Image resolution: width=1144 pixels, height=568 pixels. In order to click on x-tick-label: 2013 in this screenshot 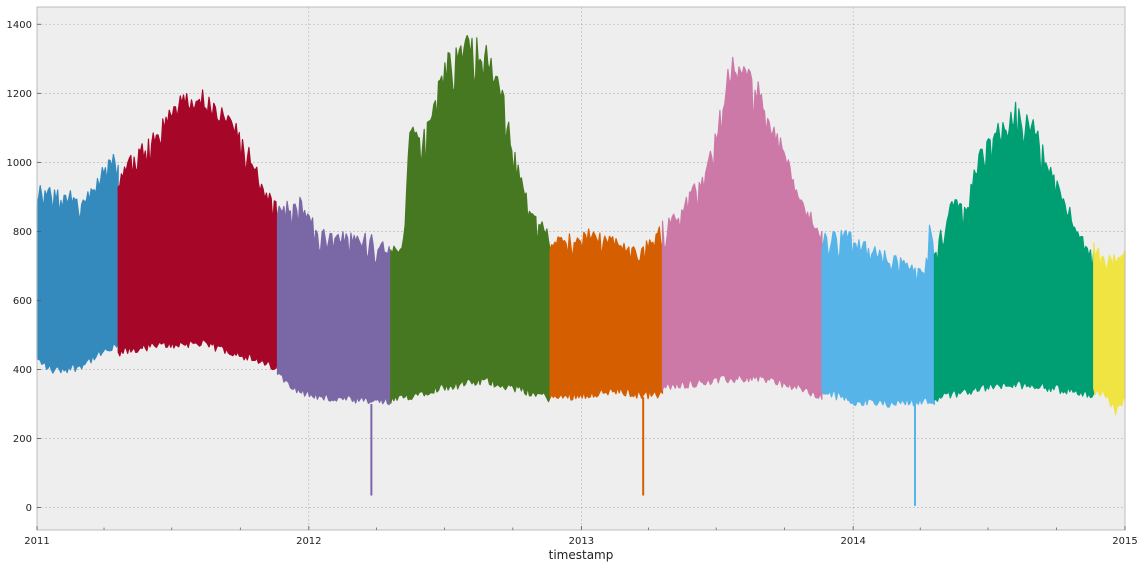, I will do `click(581, 541)`.